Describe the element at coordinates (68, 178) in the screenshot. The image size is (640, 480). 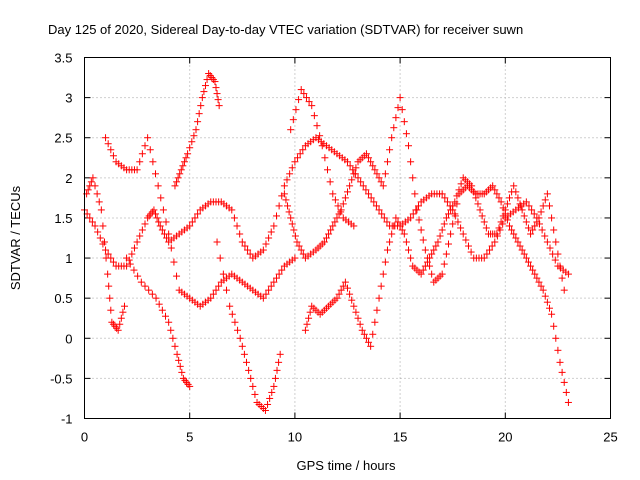
I see `y-tick-label: 2` at that location.